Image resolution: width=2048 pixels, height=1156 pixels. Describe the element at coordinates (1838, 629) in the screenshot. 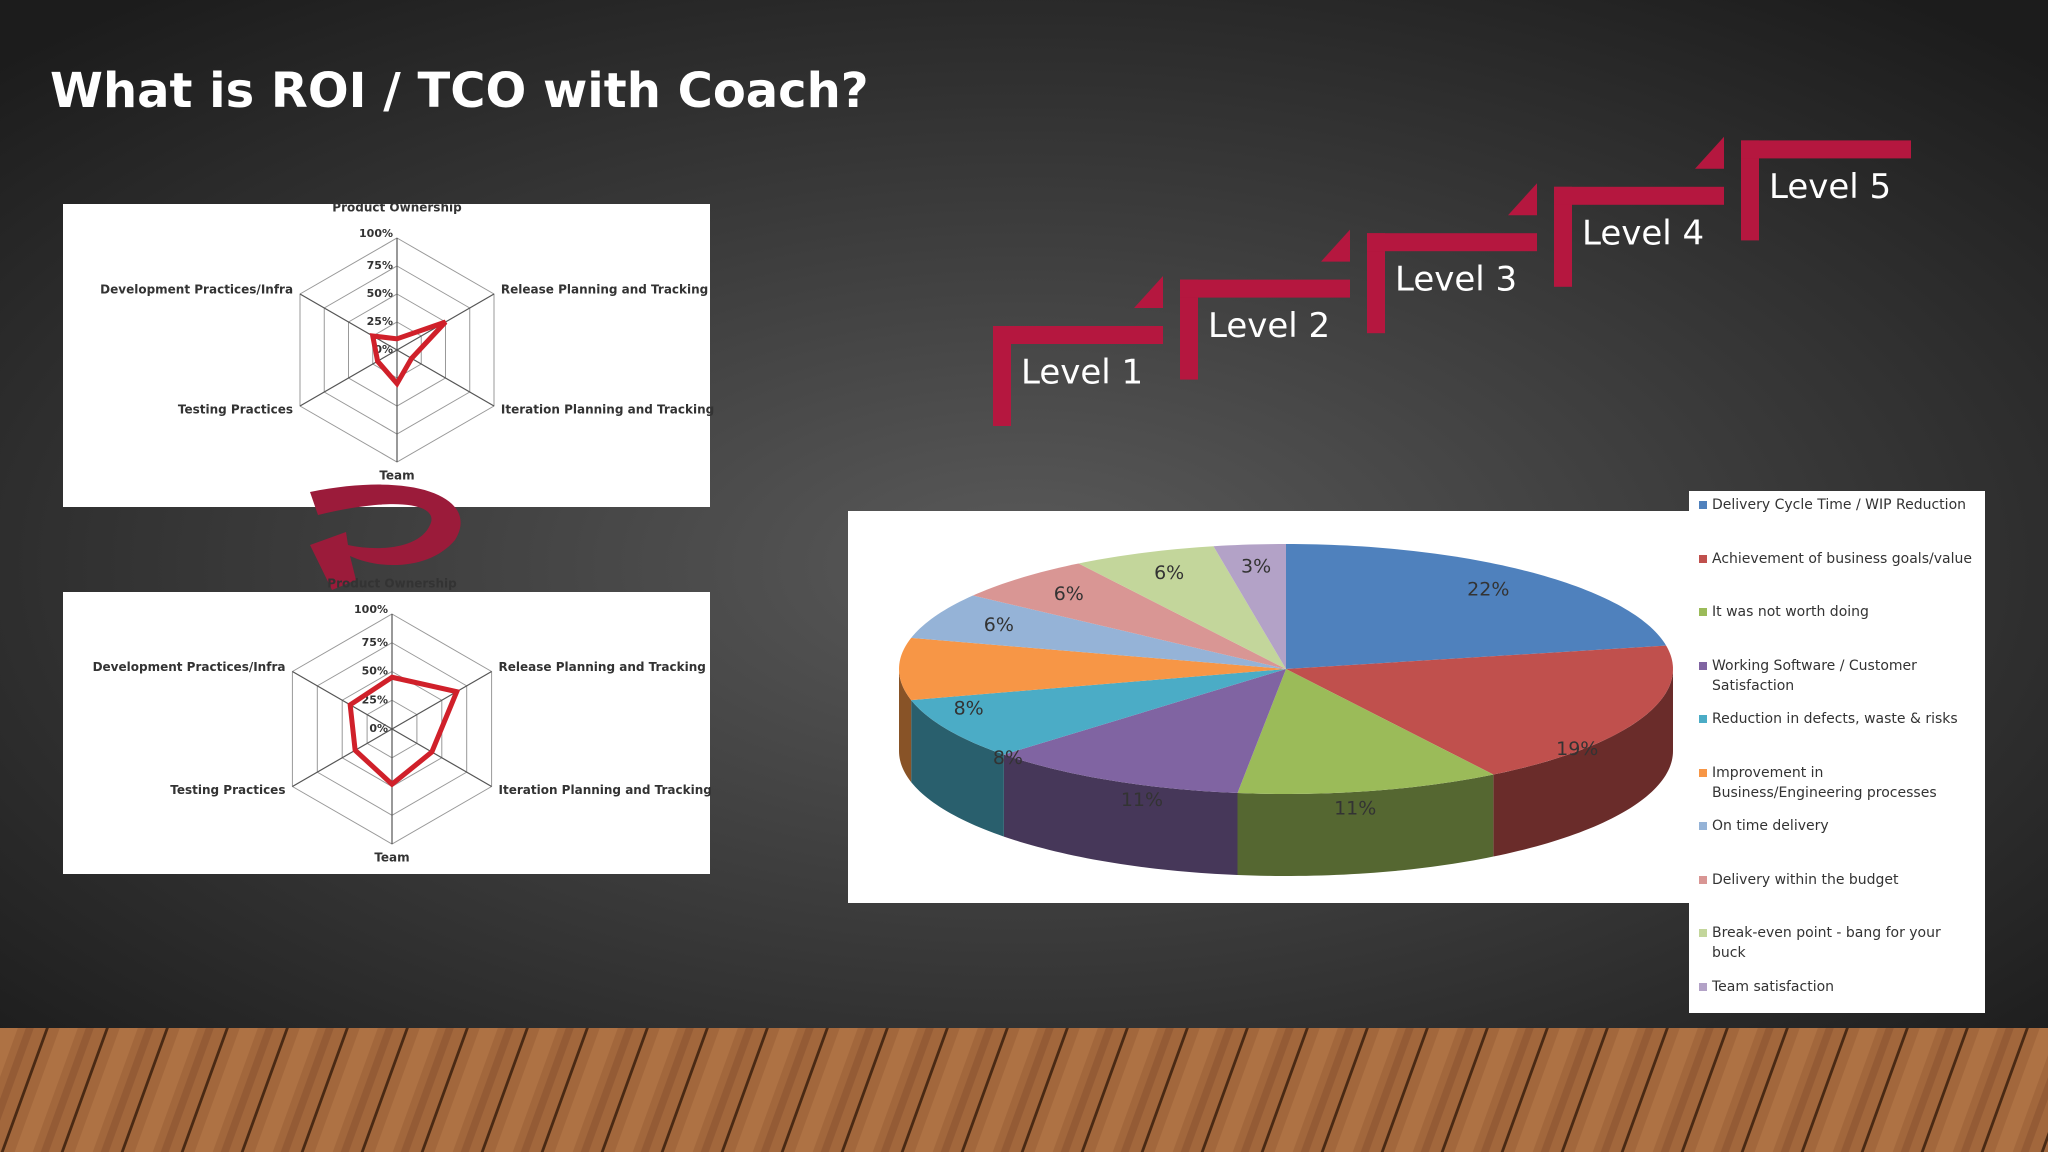

I see `legend-item: It was not worth doing` at that location.